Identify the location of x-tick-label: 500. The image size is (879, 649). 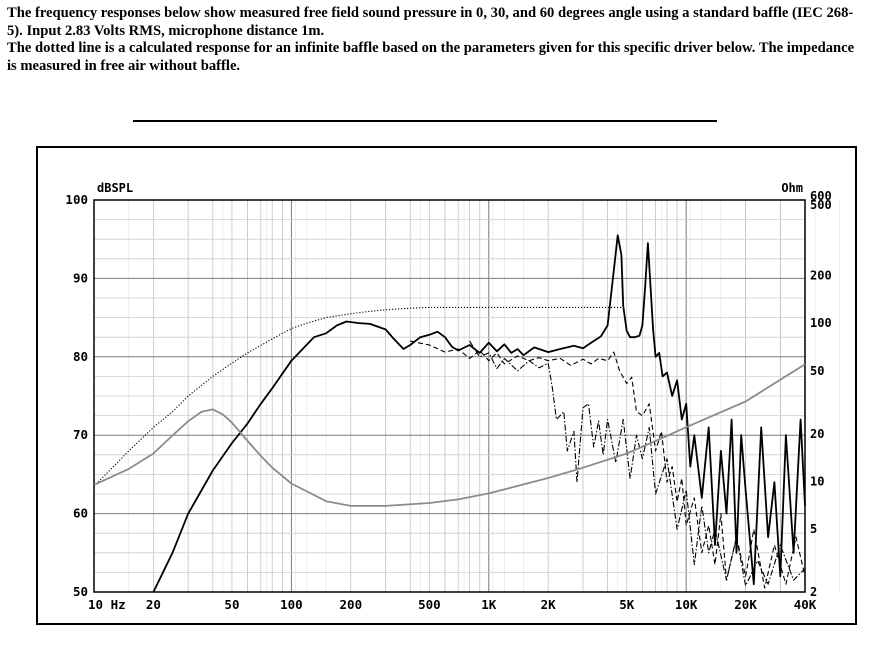
(429, 604).